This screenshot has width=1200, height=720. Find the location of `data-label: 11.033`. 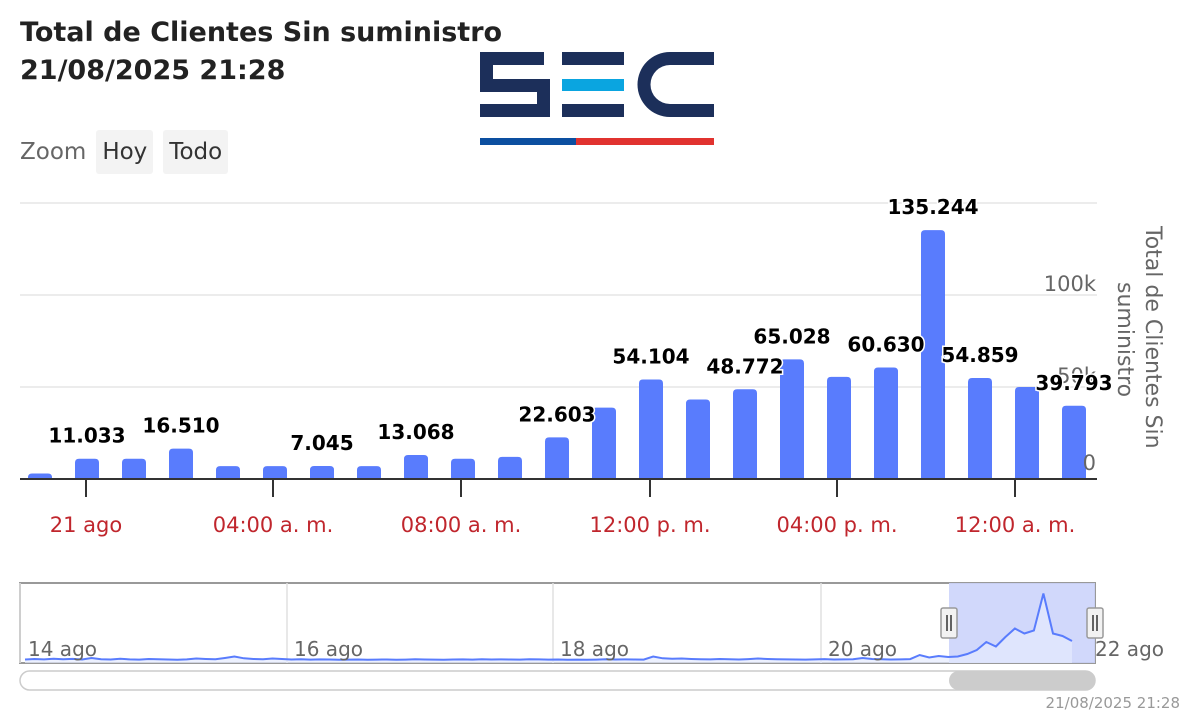

data-label: 11.033 is located at coordinates (86, 436).